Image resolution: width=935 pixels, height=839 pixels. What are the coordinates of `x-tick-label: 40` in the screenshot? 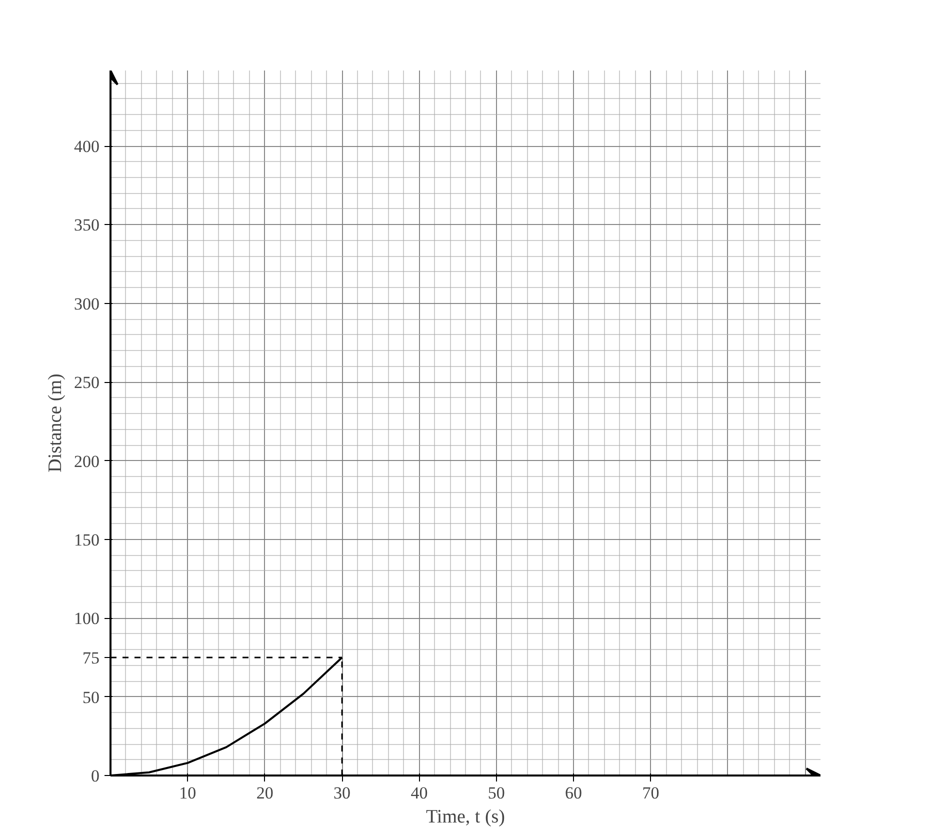 It's located at (419, 793).